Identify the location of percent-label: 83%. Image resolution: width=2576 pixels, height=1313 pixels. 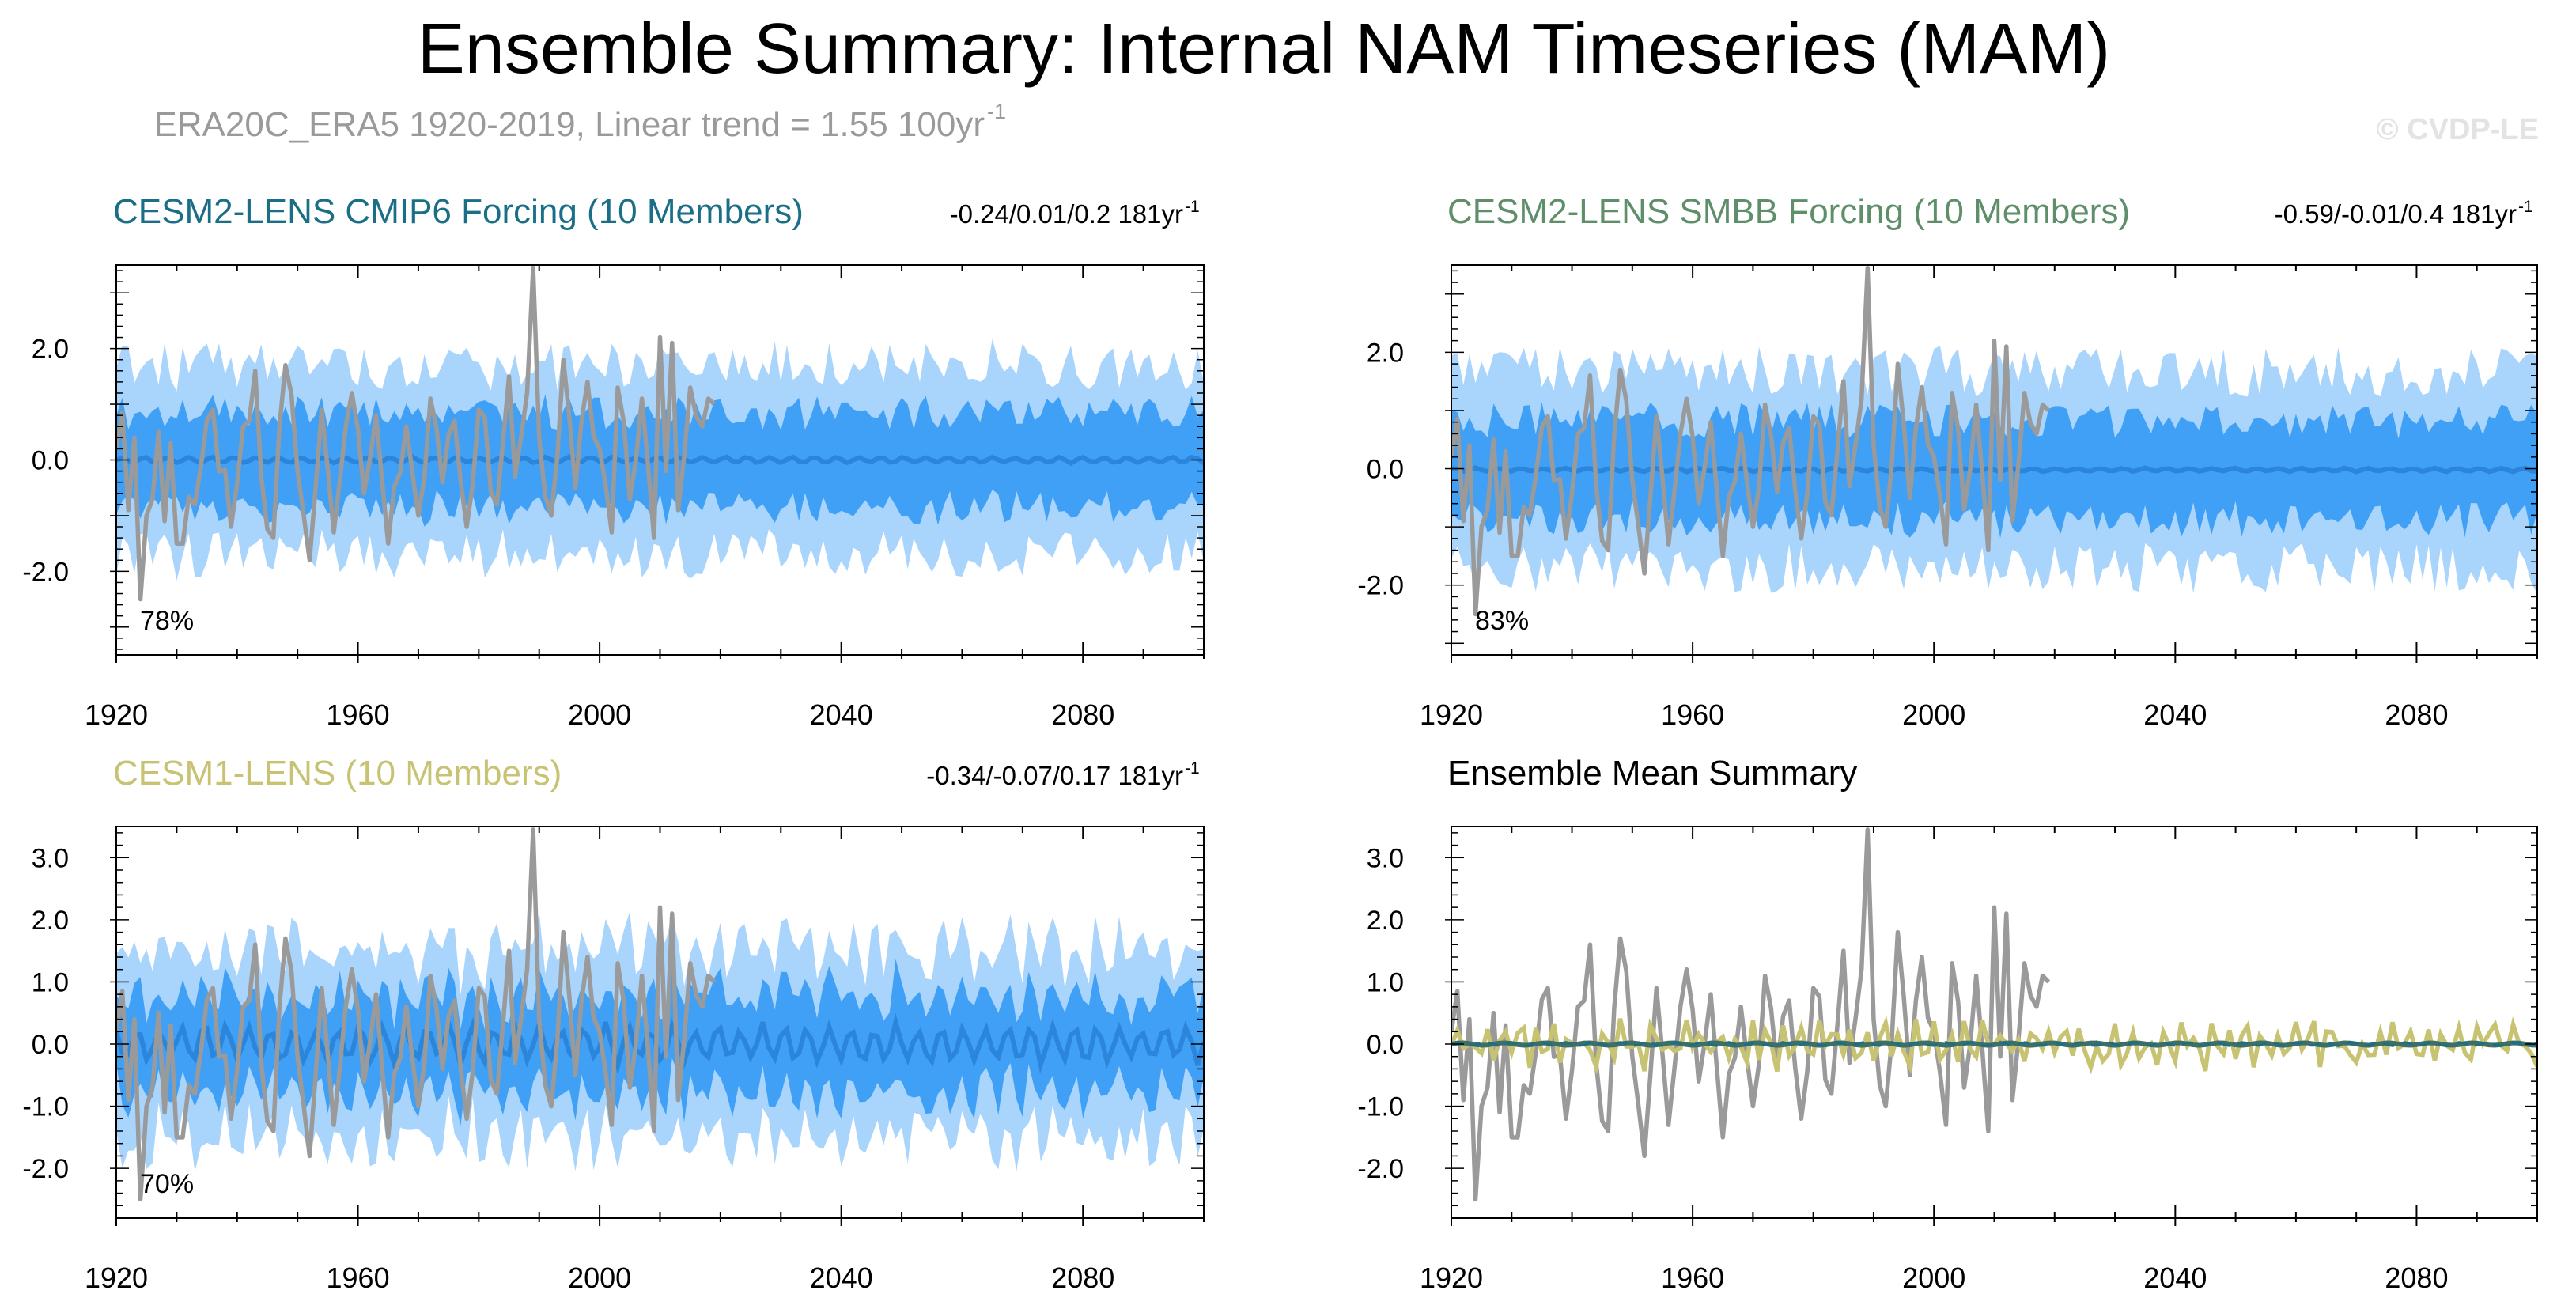
(1502, 621).